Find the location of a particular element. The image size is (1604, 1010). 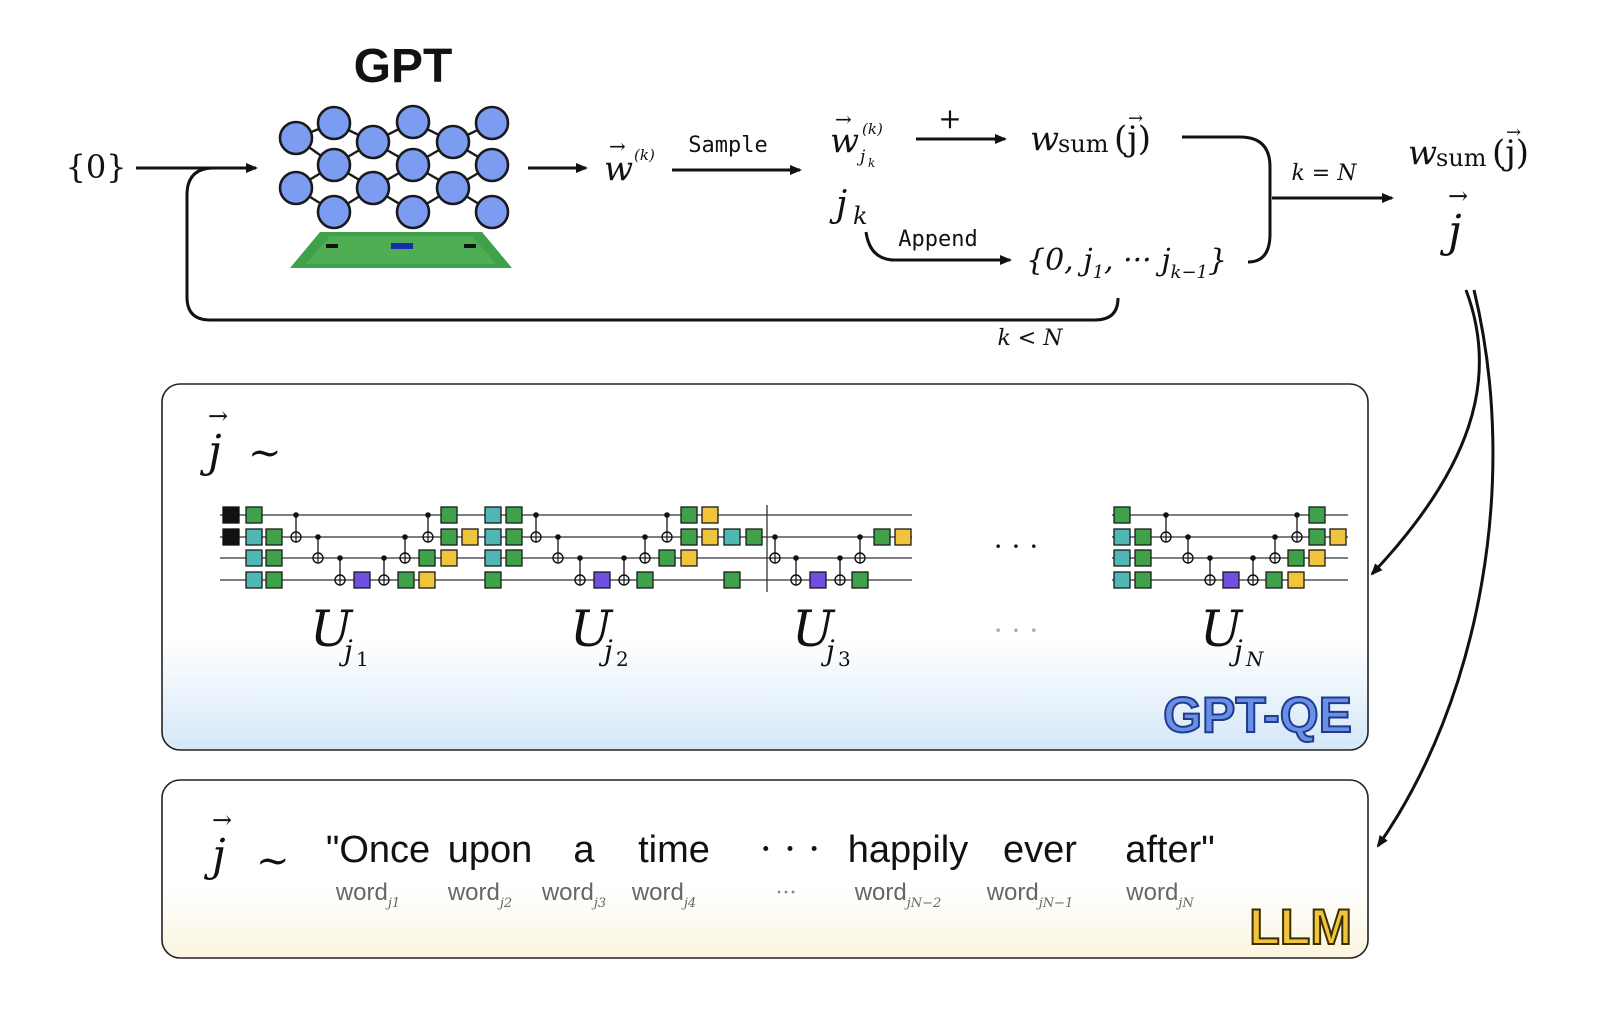

word-index: wordjN−2 is located at coordinates (898, 895).